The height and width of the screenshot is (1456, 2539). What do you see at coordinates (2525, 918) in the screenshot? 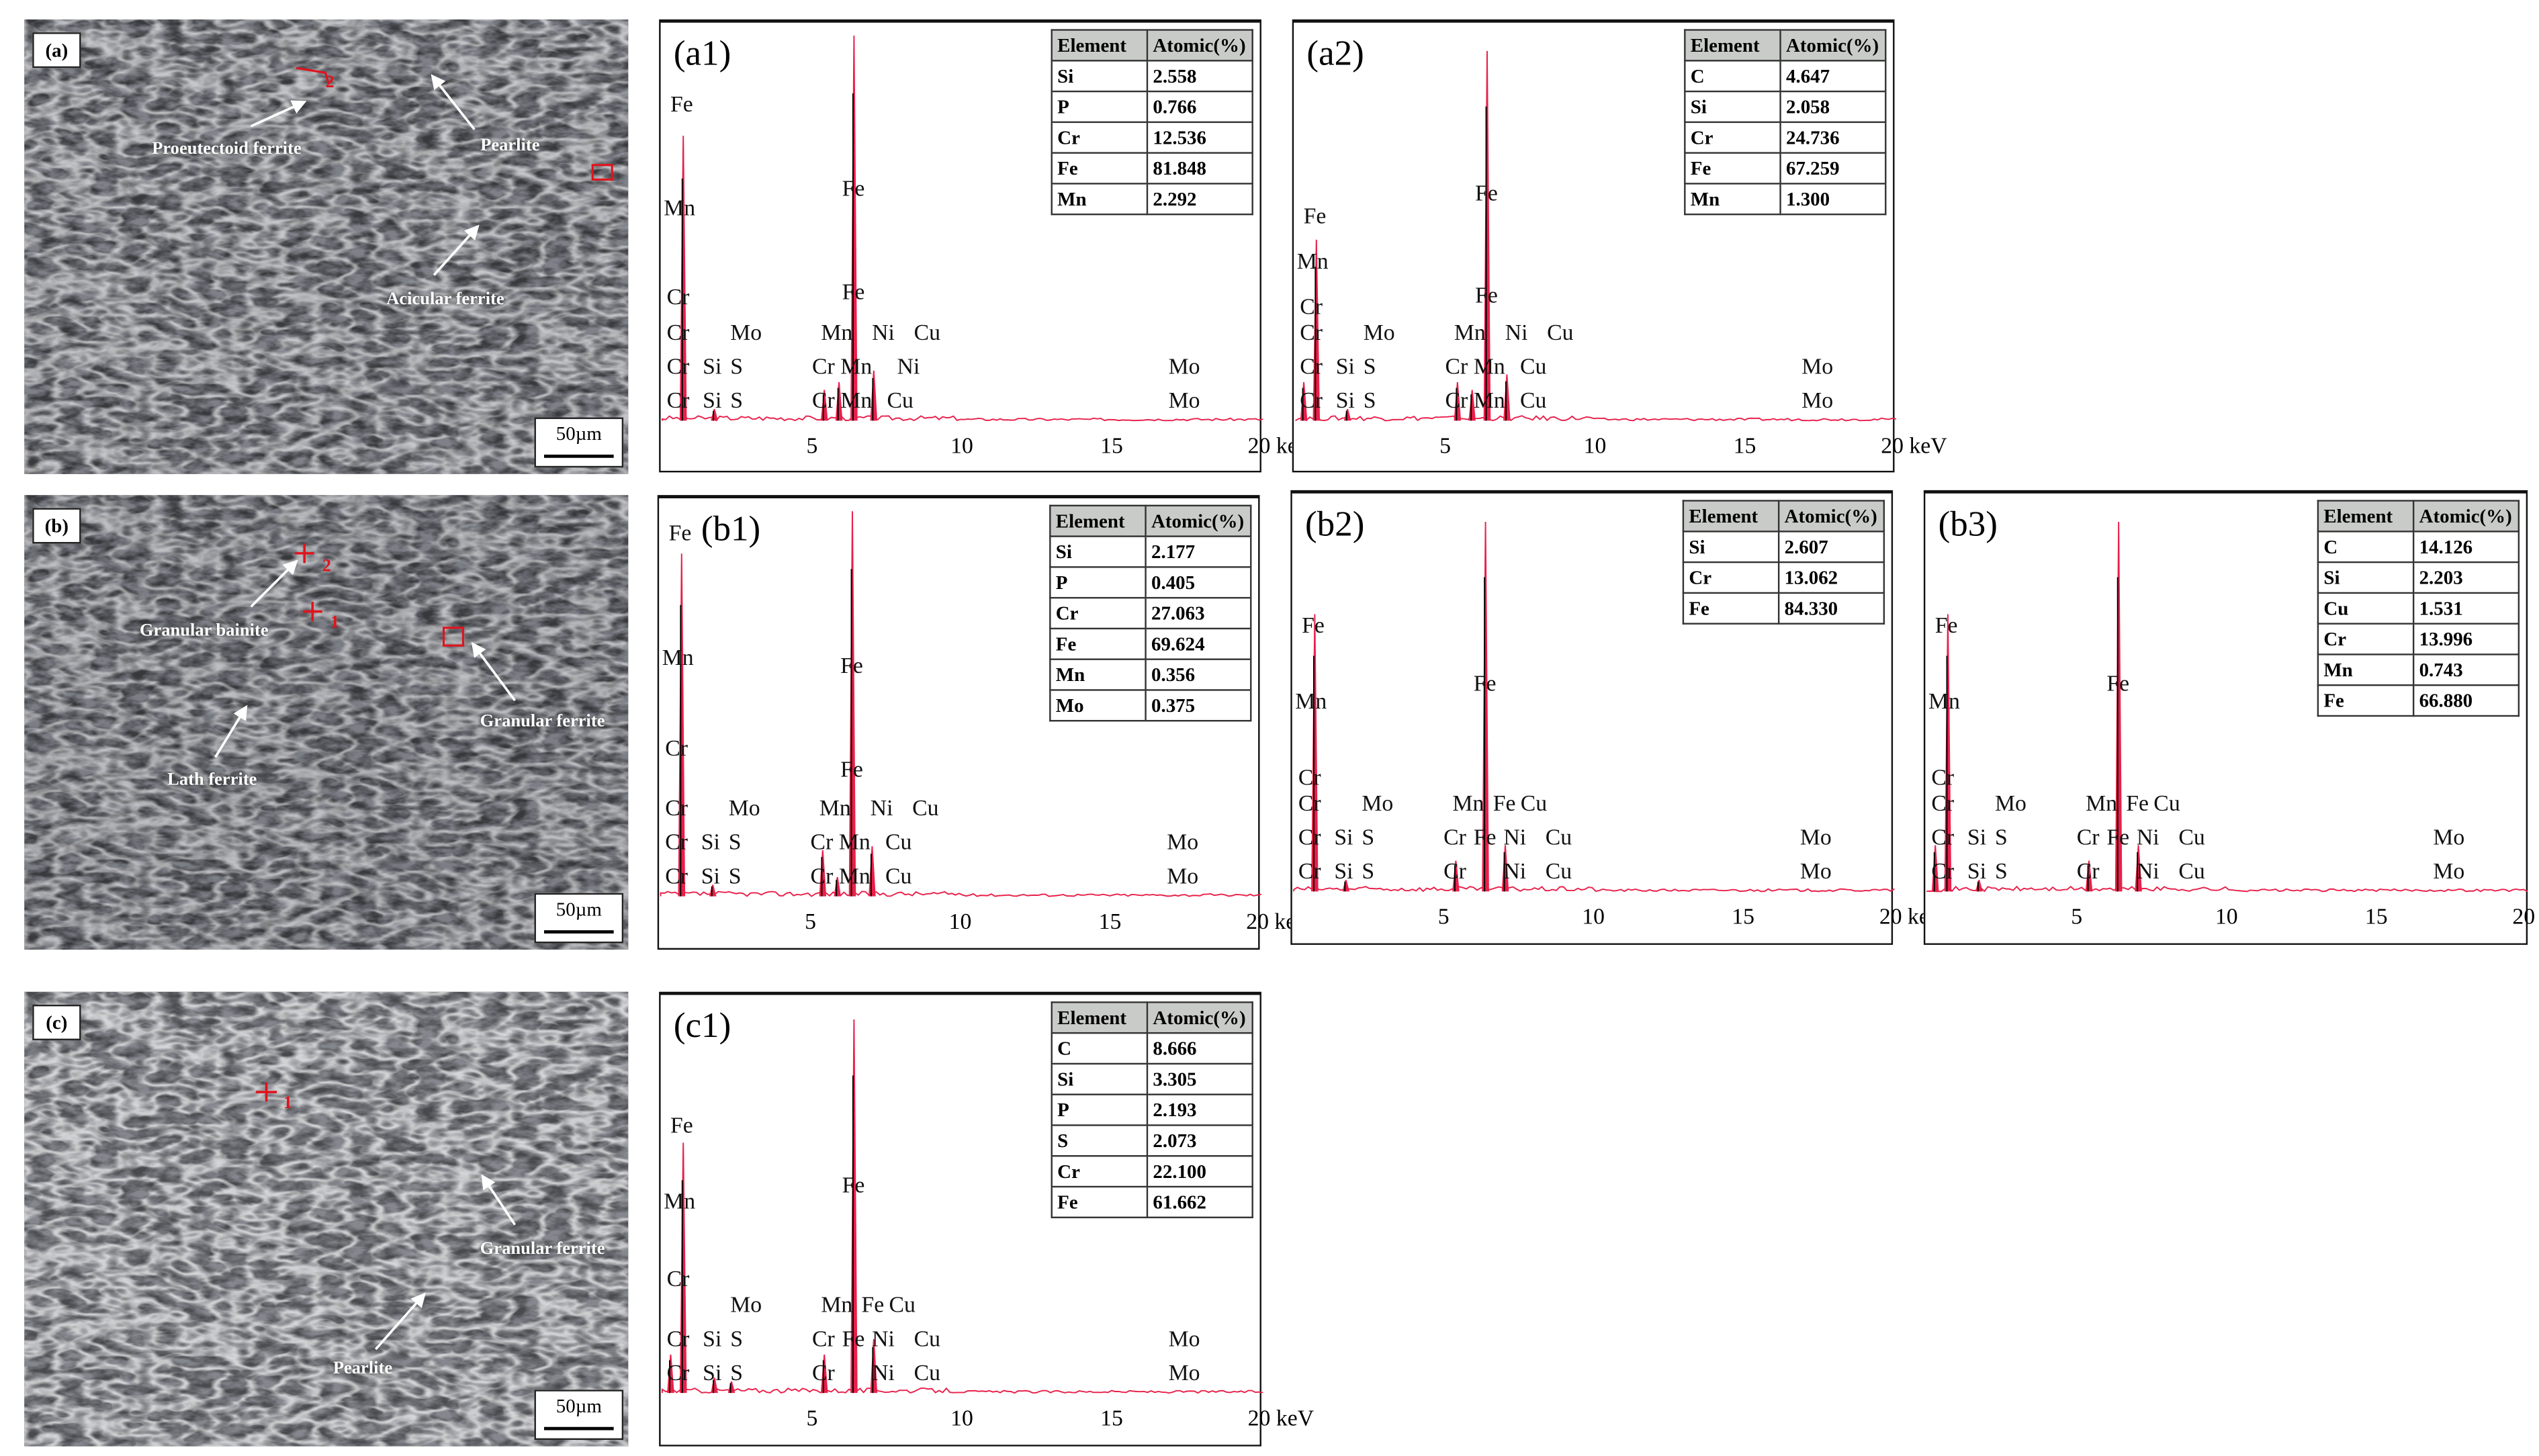
I see `x-tick-label: 20 keV` at bounding box center [2525, 918].